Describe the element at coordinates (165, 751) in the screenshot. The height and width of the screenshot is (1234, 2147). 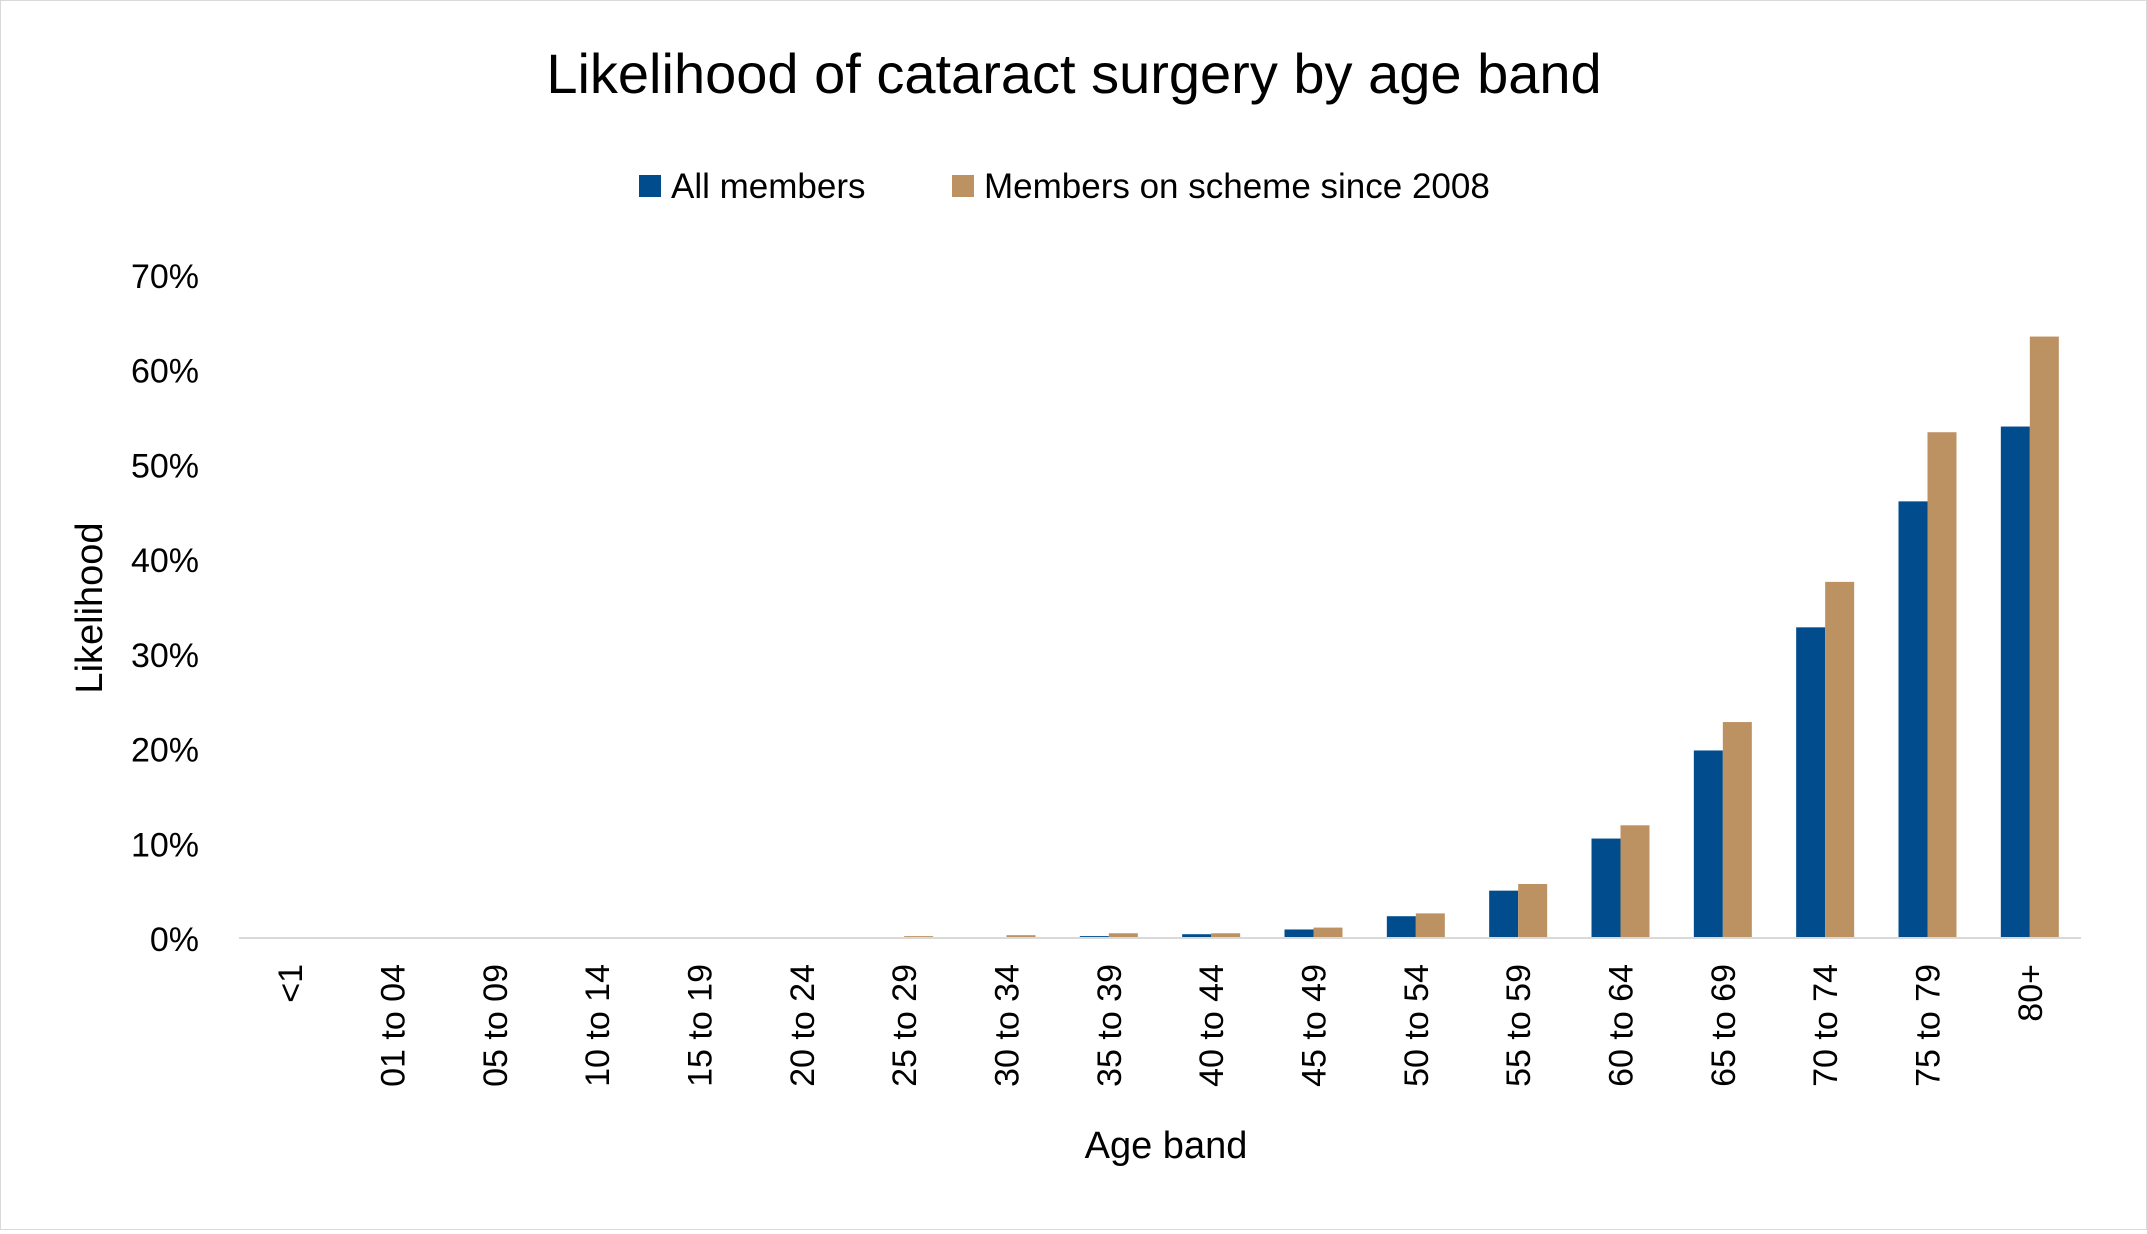
I see `y-tick-label: 20%` at that location.